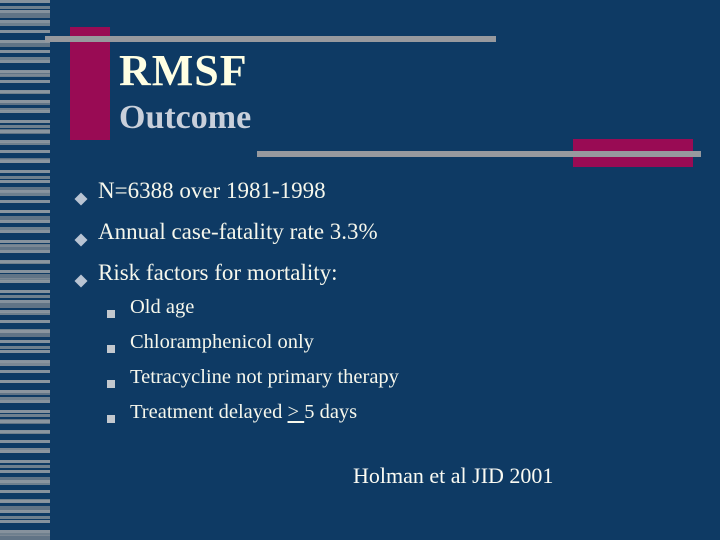 Image resolution: width=720 pixels, height=540 pixels. Describe the element at coordinates (270, 39) in the screenshot. I see `title-rule-bar` at that location.